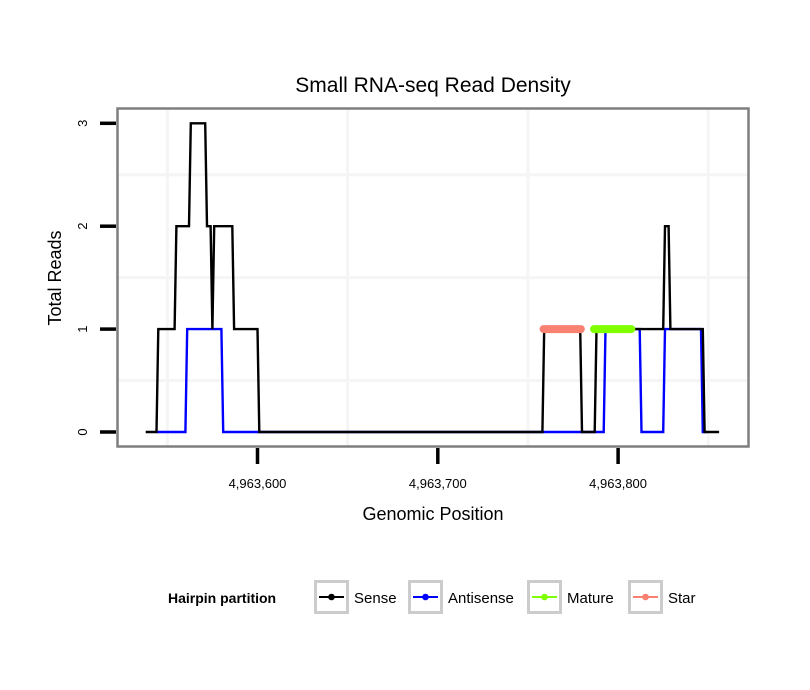 This screenshot has width=810, height=690. What do you see at coordinates (590, 598) in the screenshot?
I see `legend-label: Mature` at bounding box center [590, 598].